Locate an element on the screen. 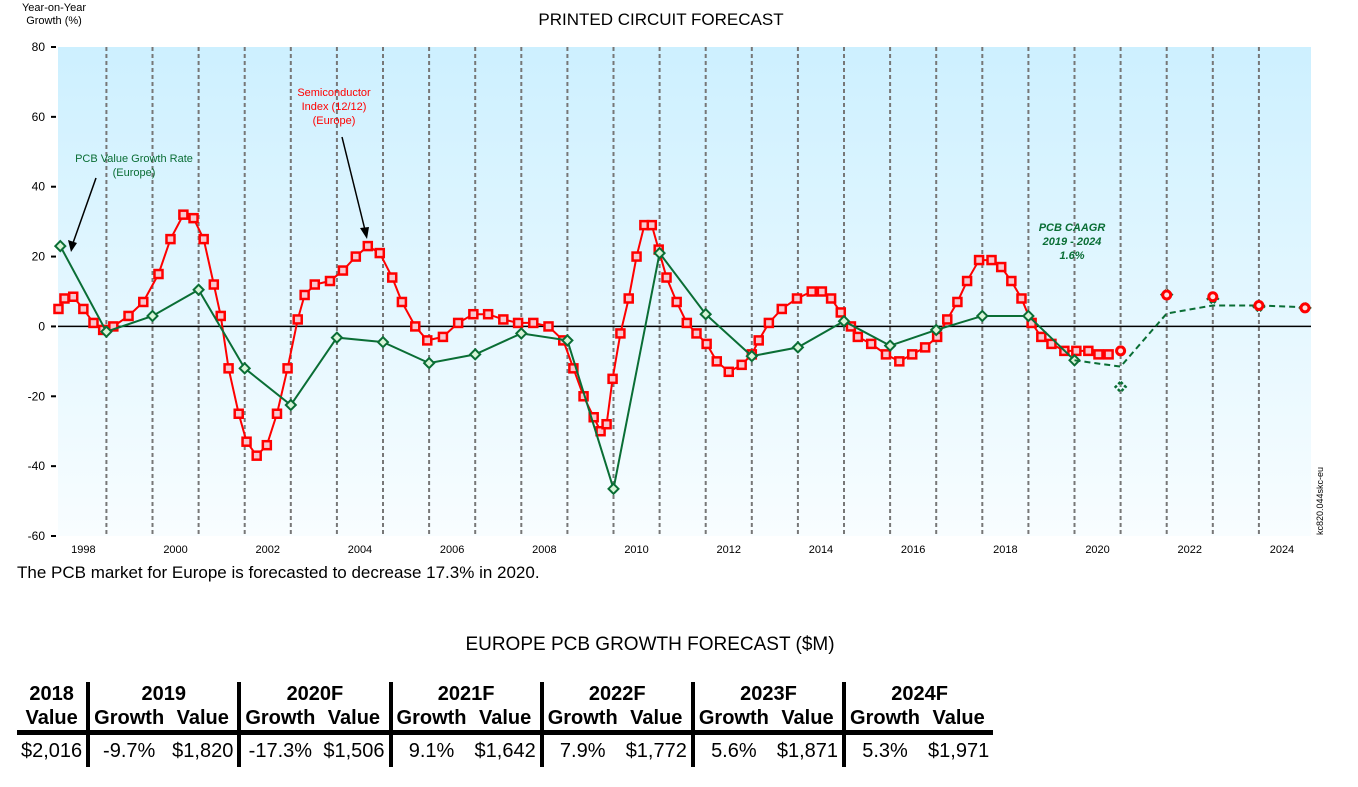  chart-code: kc820.044skc-eu is located at coordinates (1320, 500).